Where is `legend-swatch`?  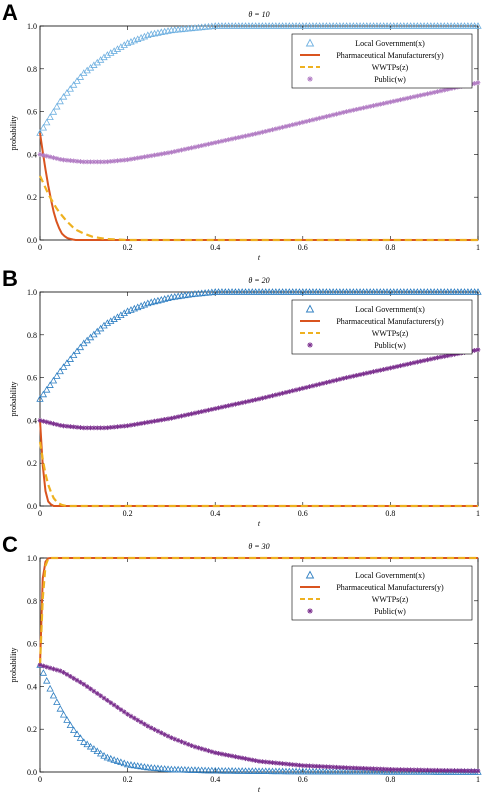 legend-swatch is located at coordinates (310, 574).